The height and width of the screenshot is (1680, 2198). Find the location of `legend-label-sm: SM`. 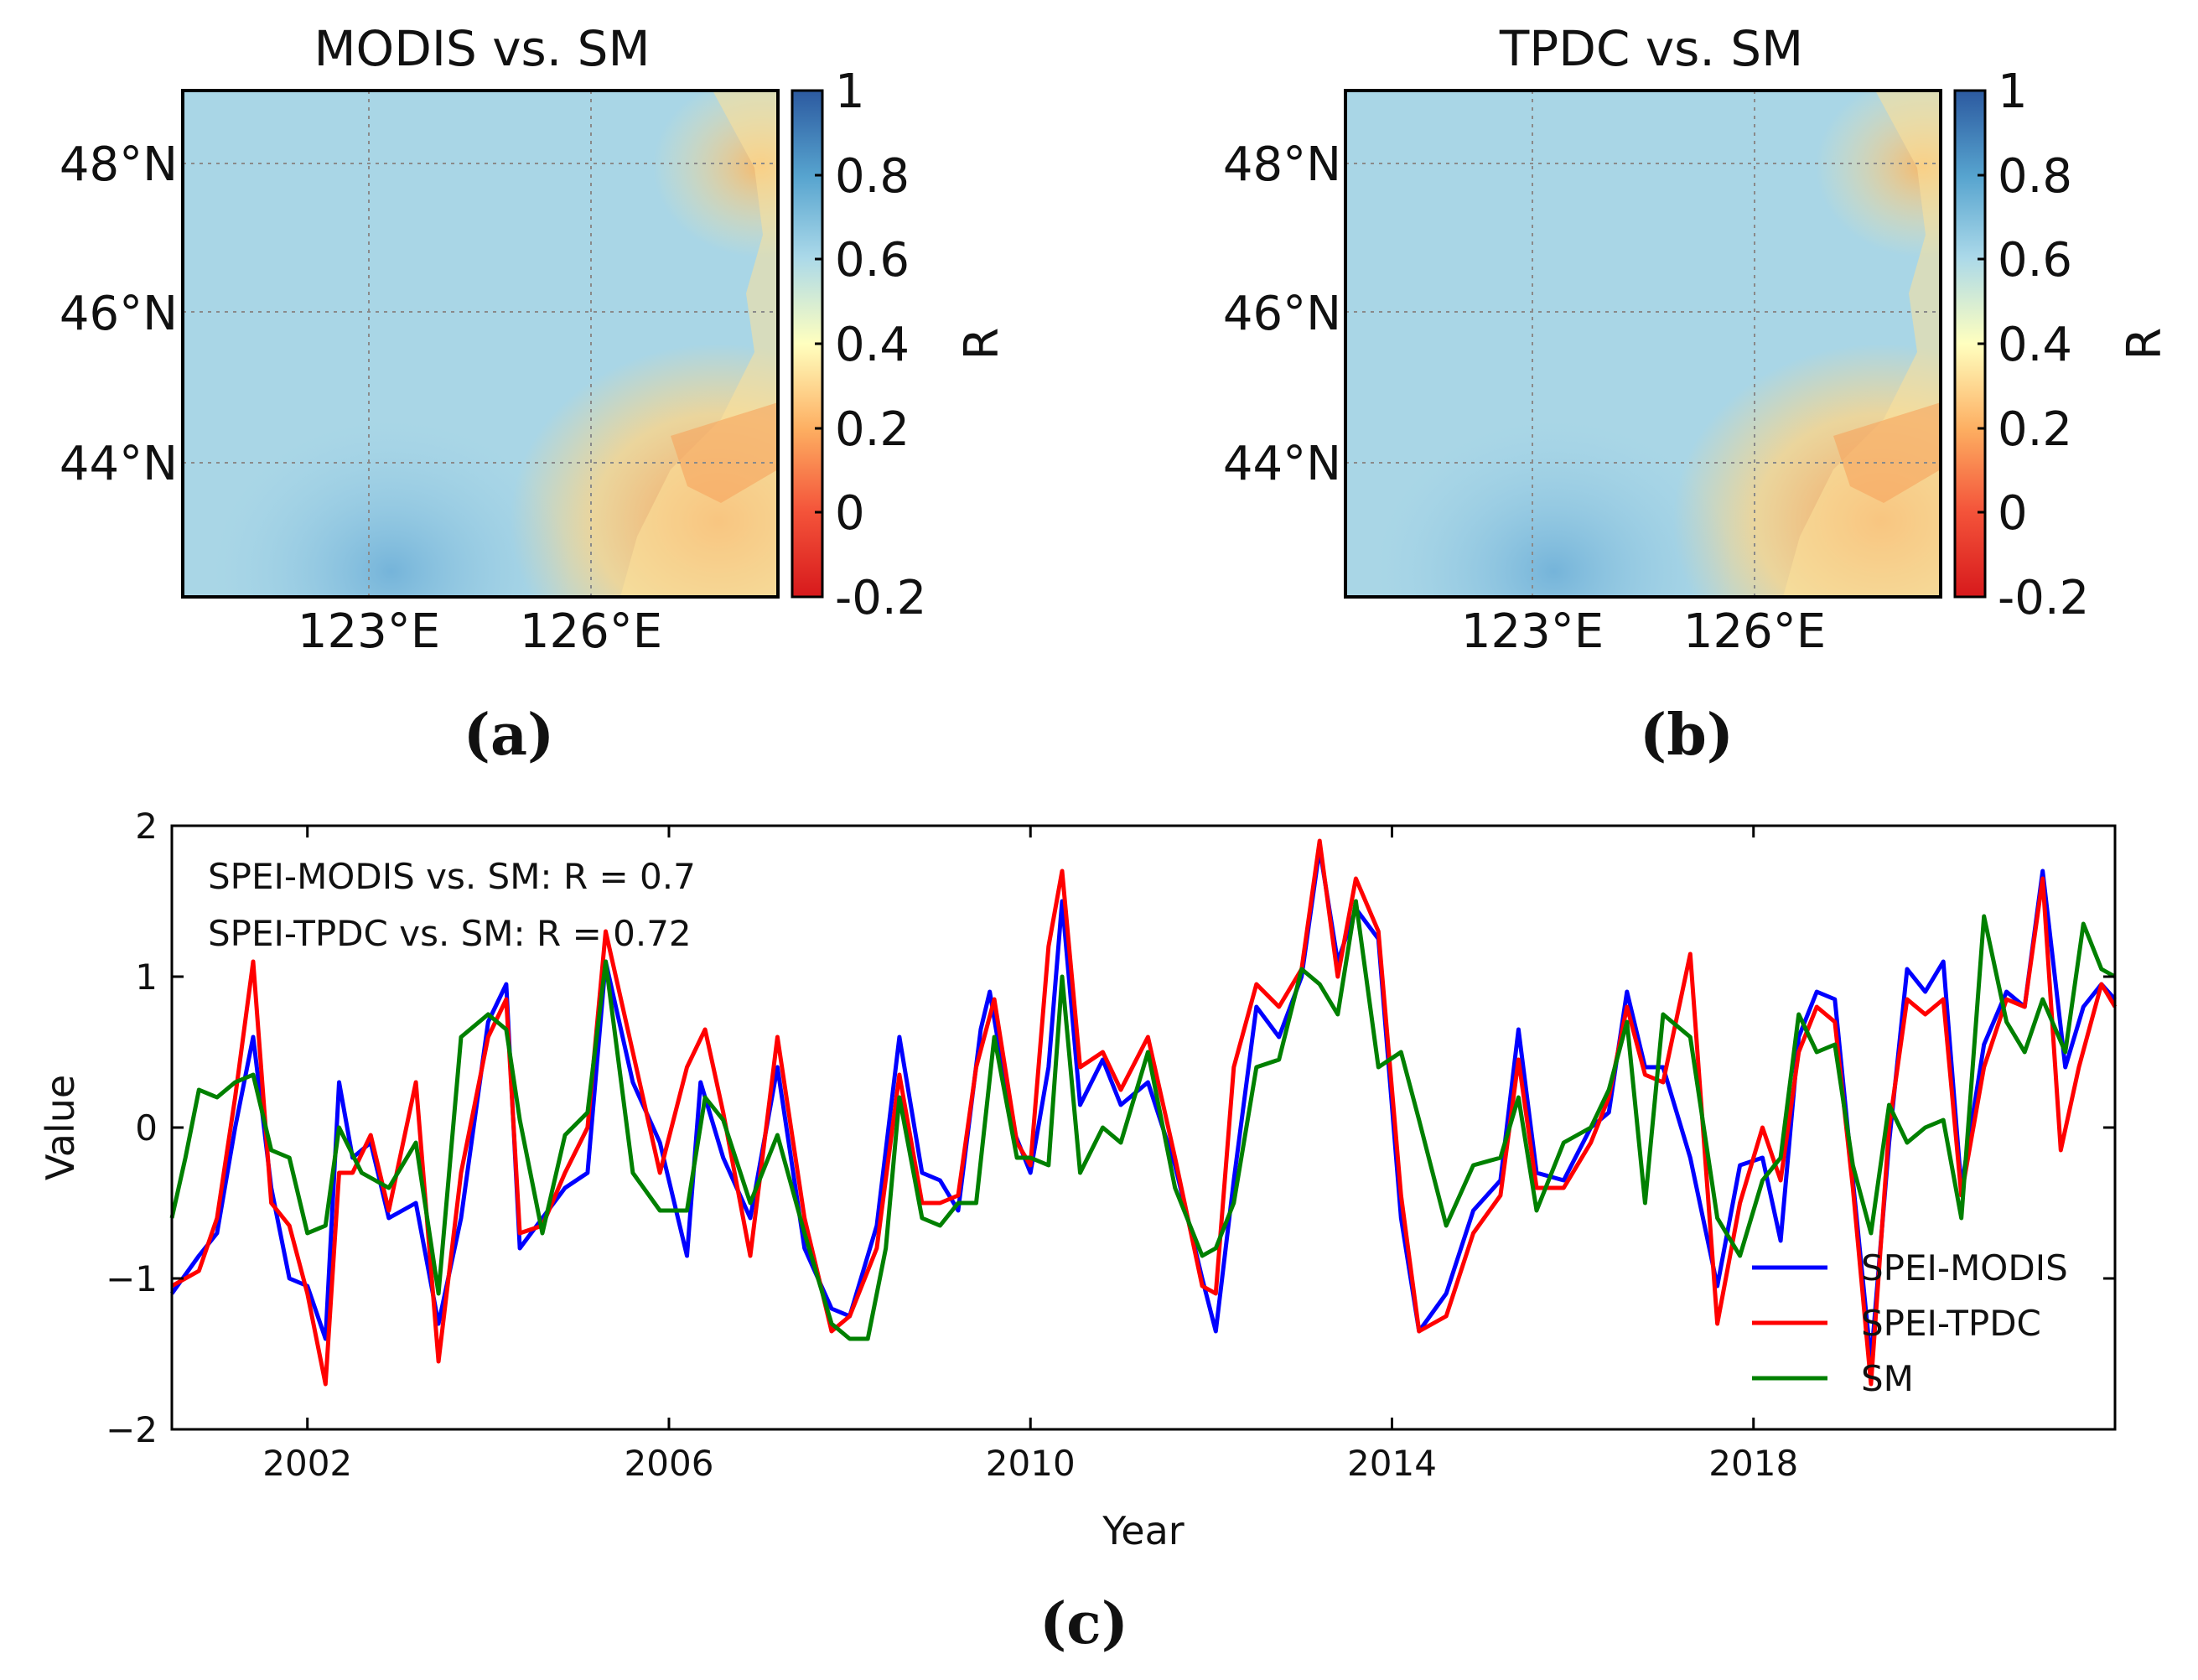

legend-label-sm: SM is located at coordinates (1887, 1378).